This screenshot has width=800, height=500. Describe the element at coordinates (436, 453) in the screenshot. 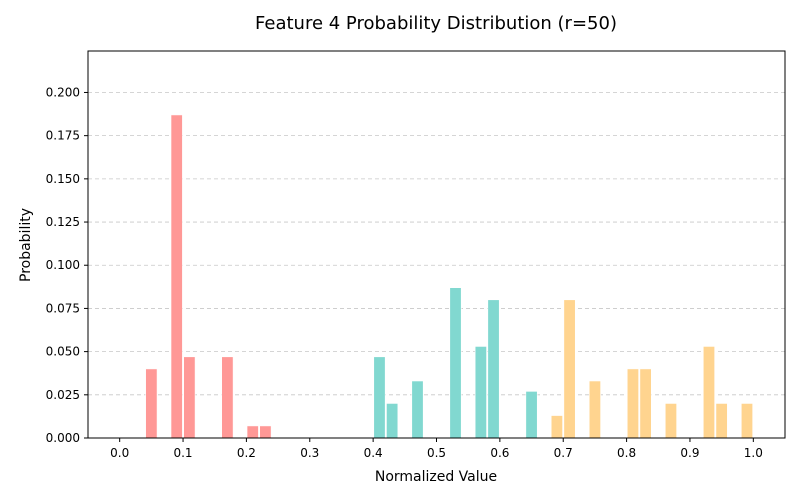

I see `x-tick-label: 0.5` at that location.